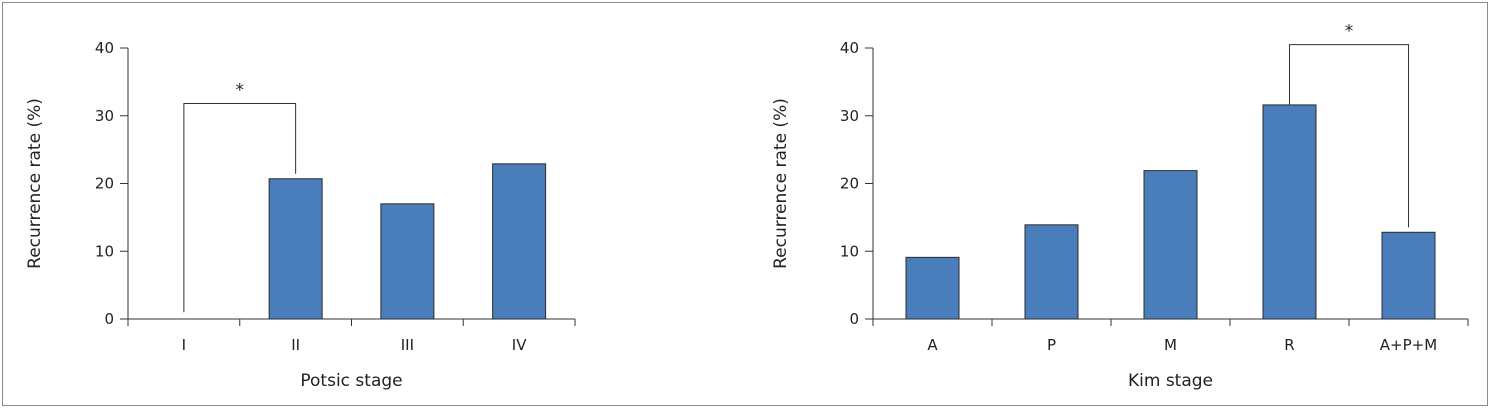 This screenshot has height=410, width=1492. I want to click on x-tick-label: III, so click(407, 345).